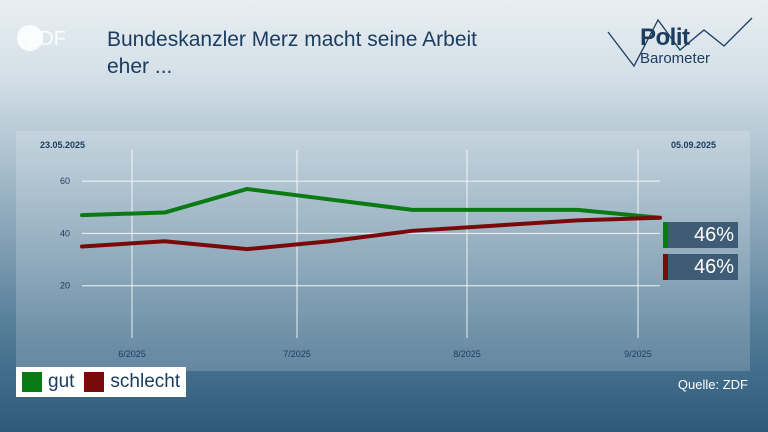  Describe the element at coordinates (297, 354) in the screenshot. I see `x-tick-label: 7/2025` at that location.